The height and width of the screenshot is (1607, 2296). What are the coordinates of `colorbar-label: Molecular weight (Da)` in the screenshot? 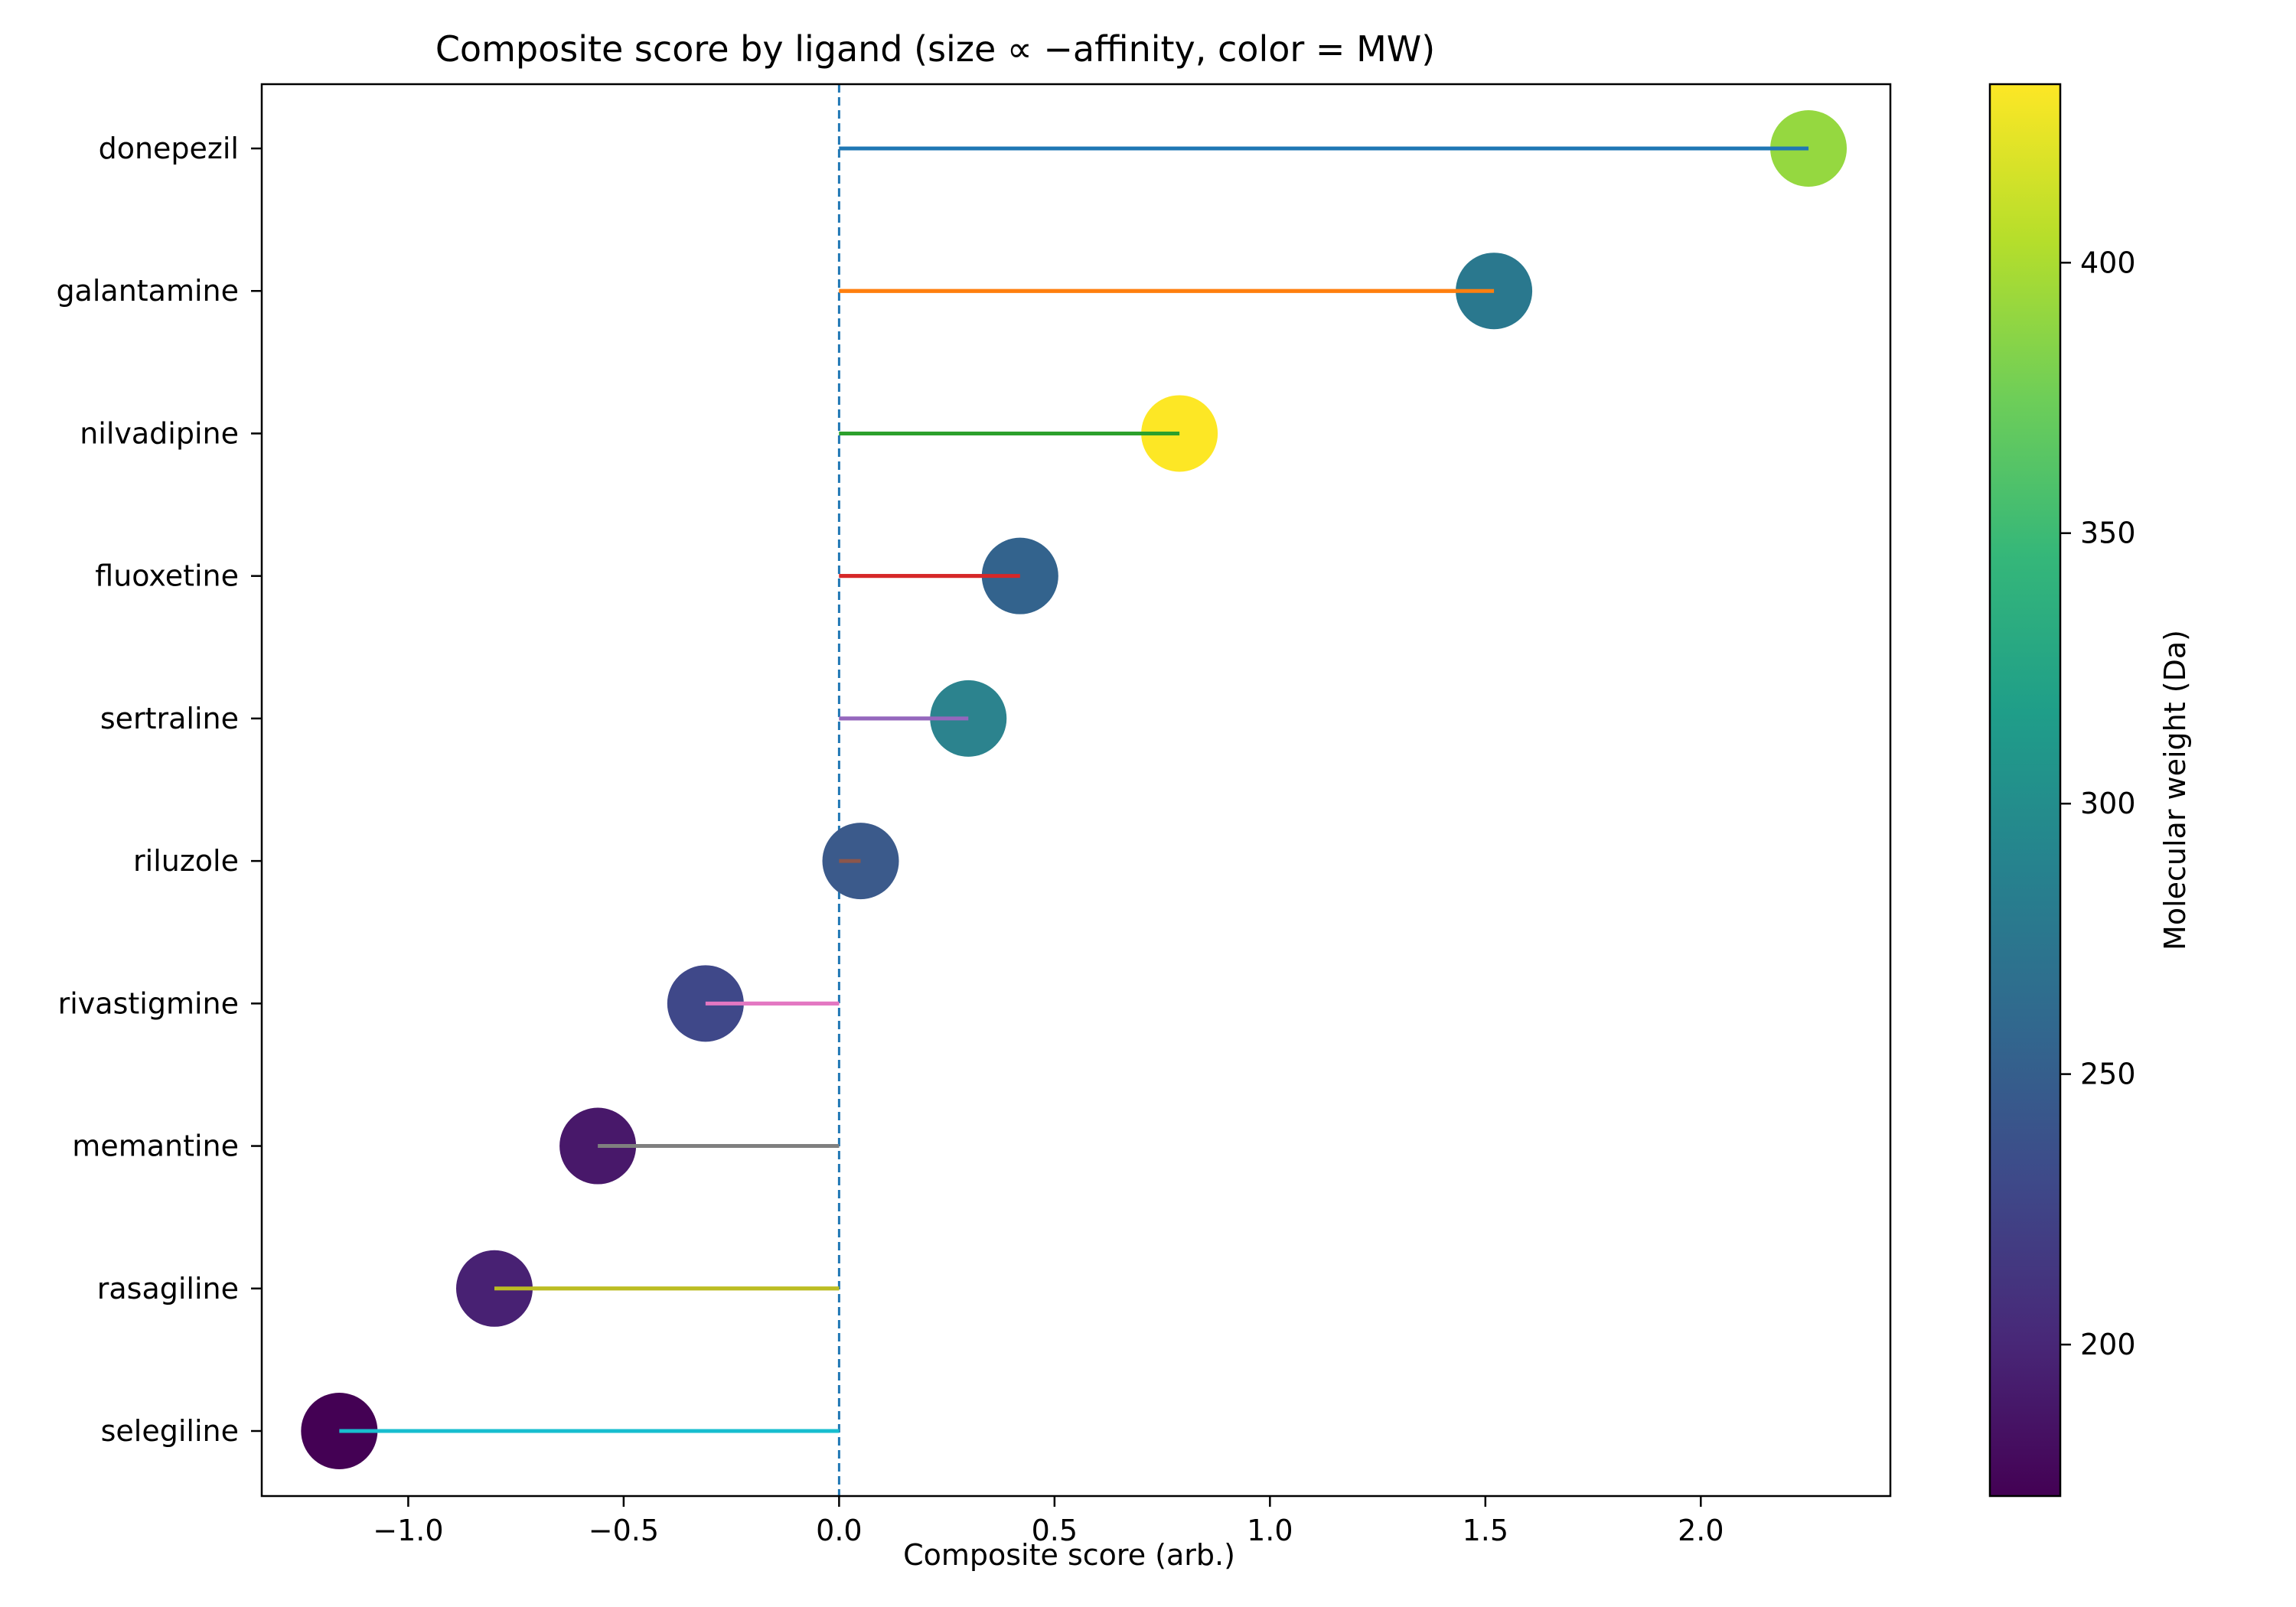 It's located at (2175, 790).